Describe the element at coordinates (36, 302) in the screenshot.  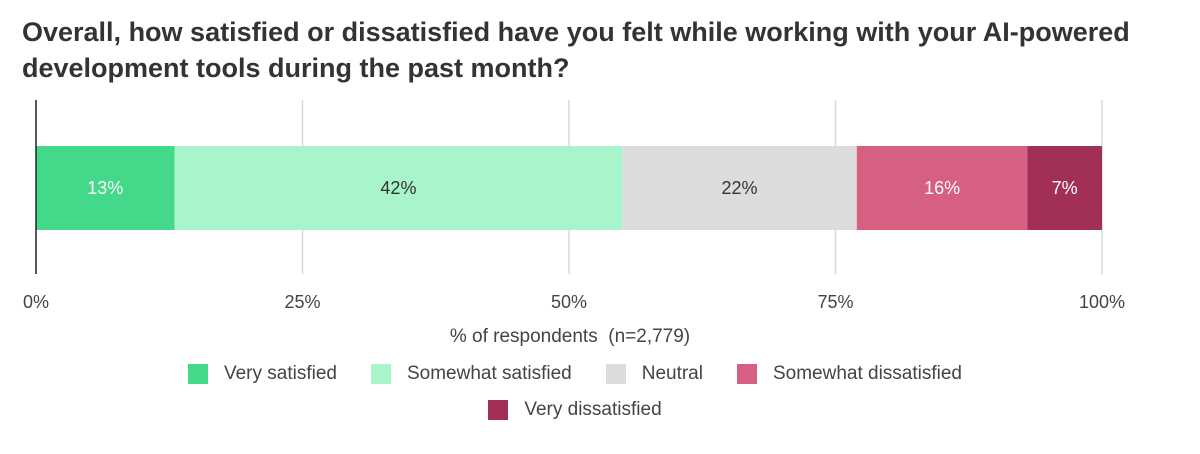
I see `x-tick-label: 0%` at that location.